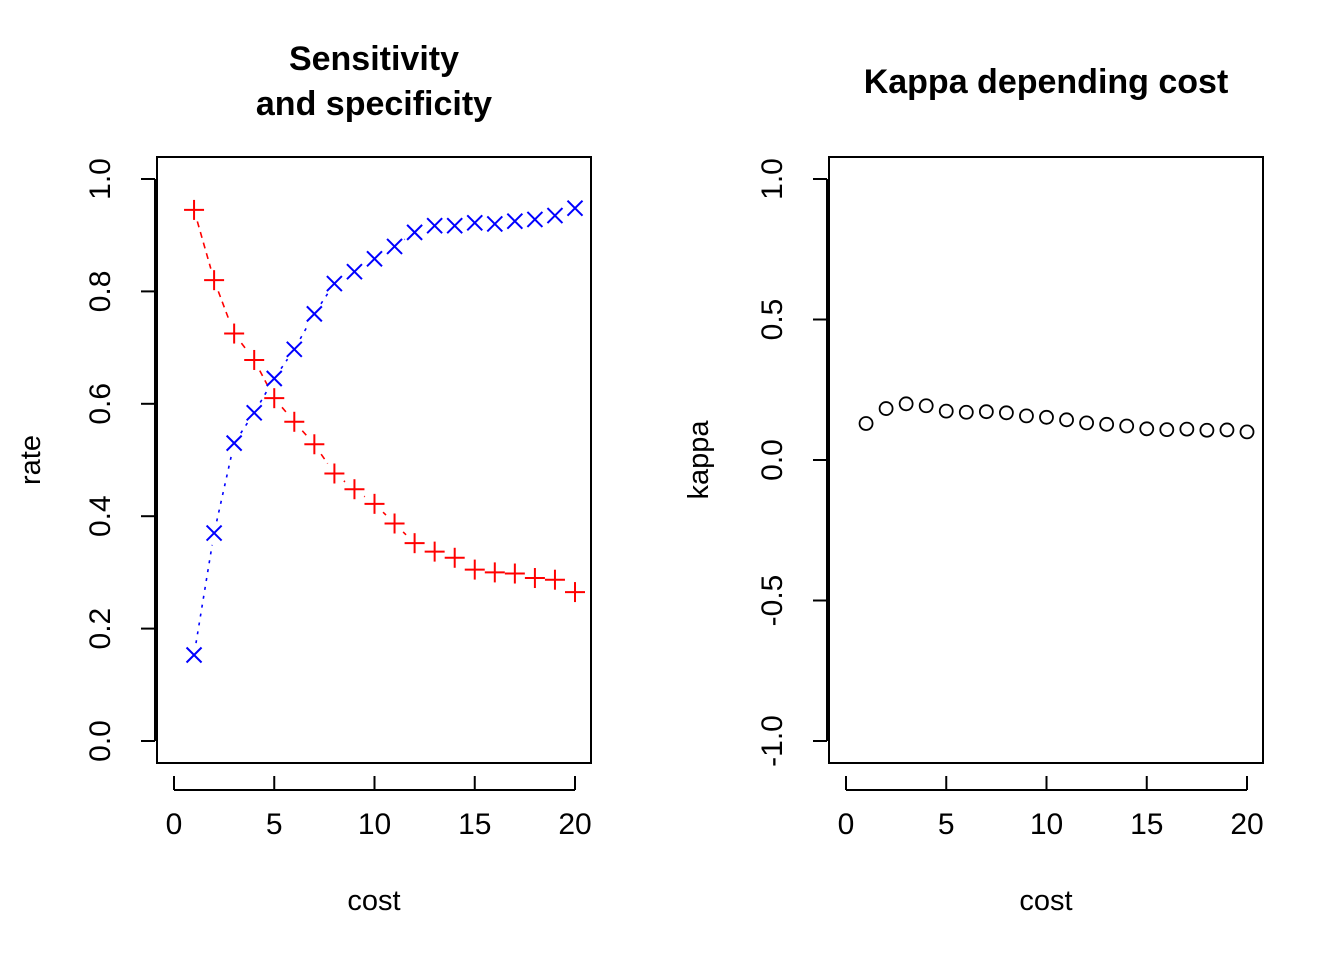 This screenshot has width=1344, height=960. Describe the element at coordinates (772, 460) in the screenshot. I see `y-tick-label: 0.0` at that location.